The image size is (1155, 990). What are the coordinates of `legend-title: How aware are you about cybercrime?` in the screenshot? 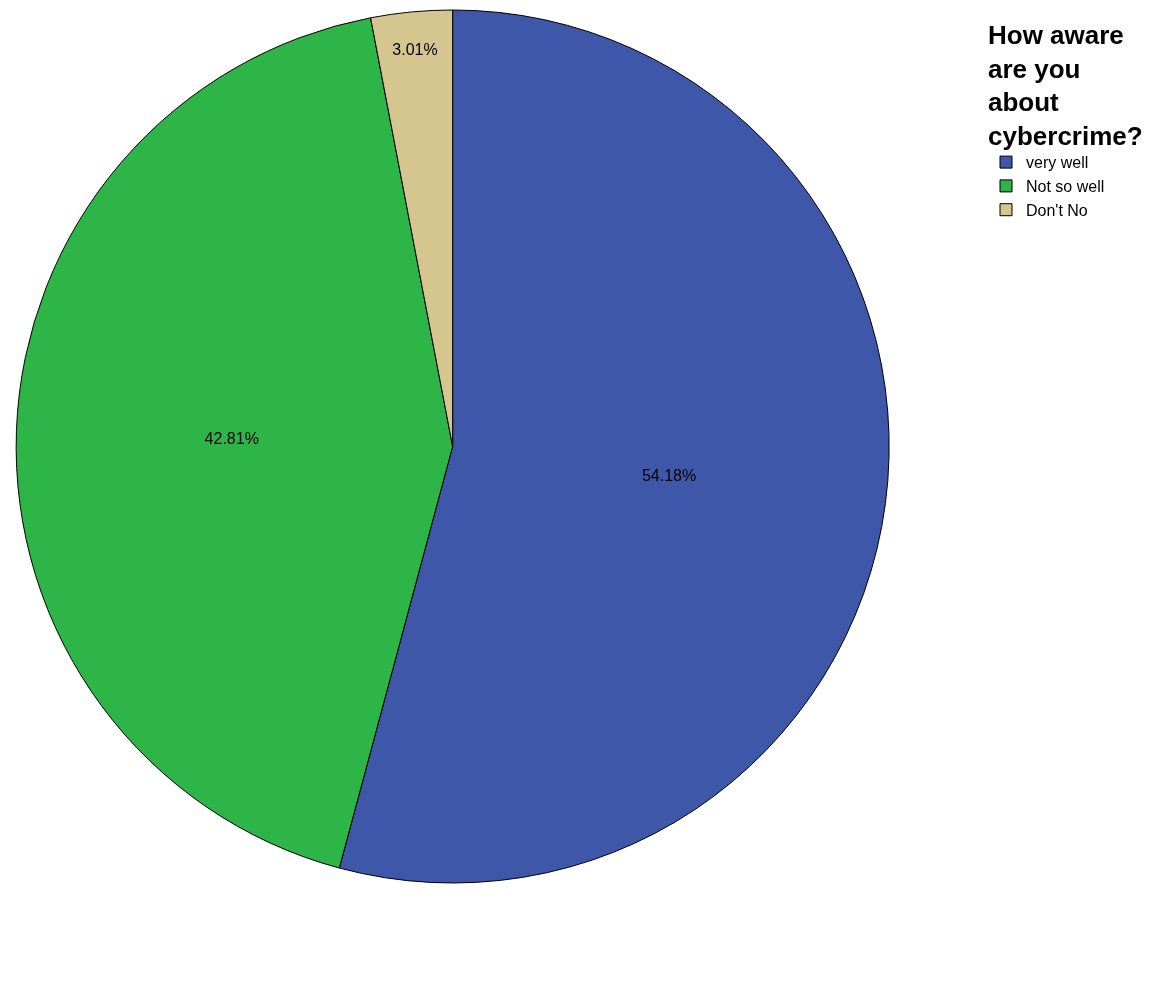 It's located at (1065, 85).